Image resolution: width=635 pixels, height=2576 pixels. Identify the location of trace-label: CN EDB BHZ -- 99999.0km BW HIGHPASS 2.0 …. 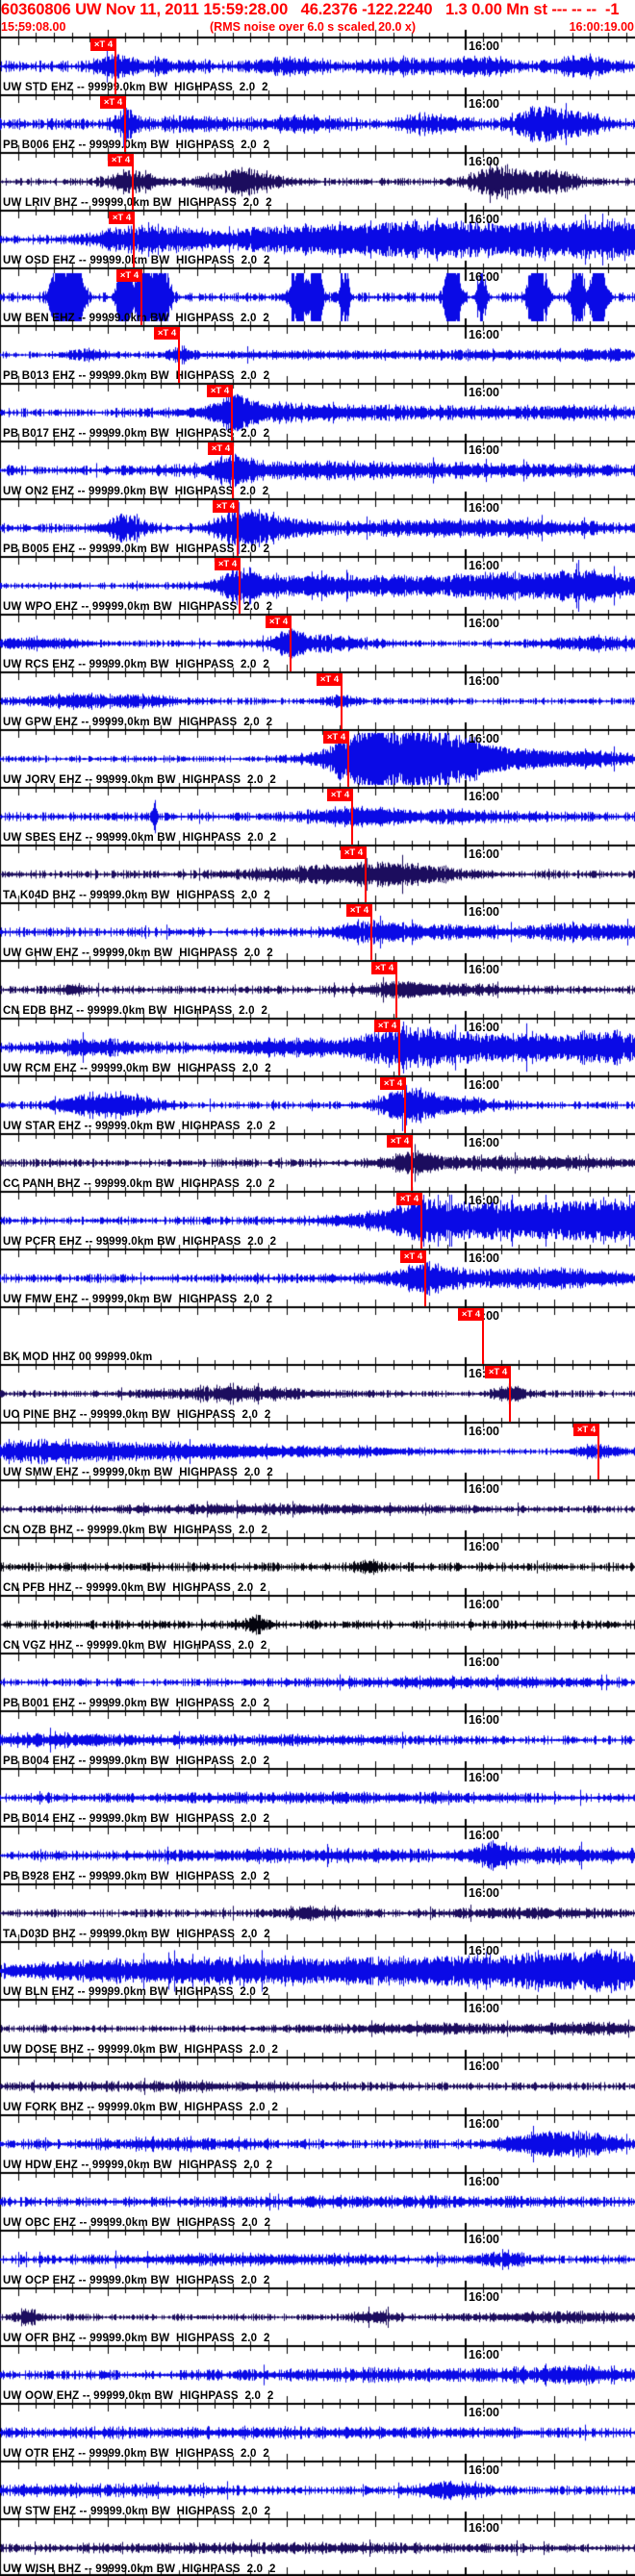
(135, 1011).